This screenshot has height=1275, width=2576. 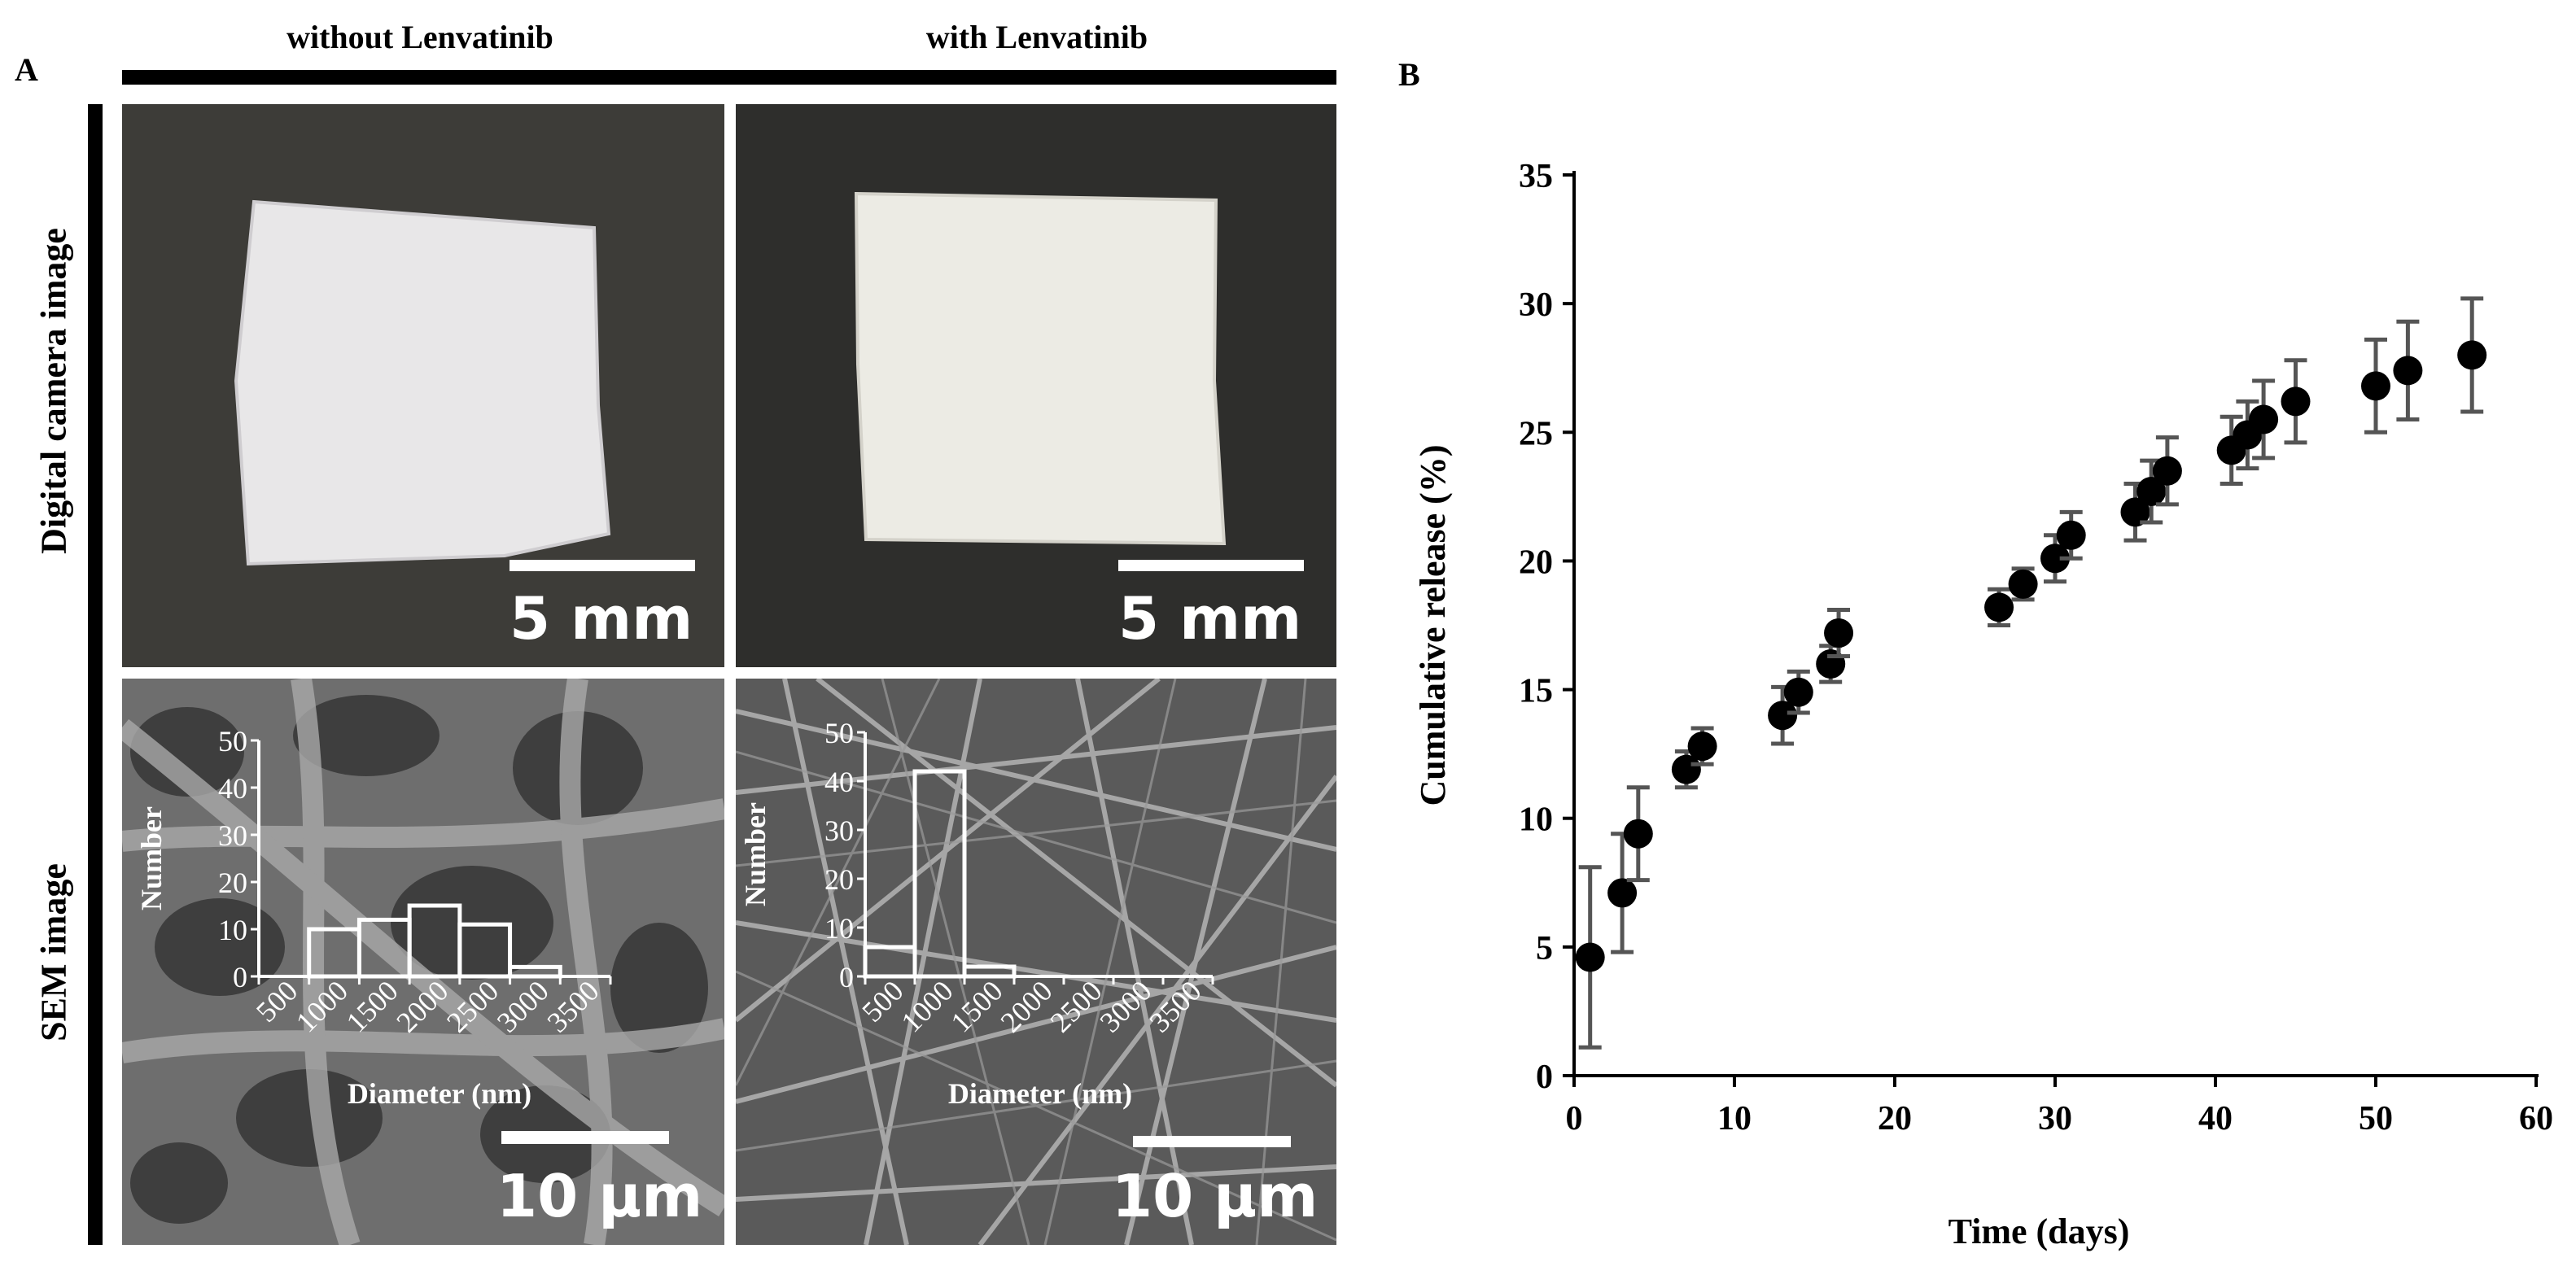 What do you see at coordinates (599, 1196) in the screenshot?
I see `scale-label-sem-without: 10 µm` at bounding box center [599, 1196].